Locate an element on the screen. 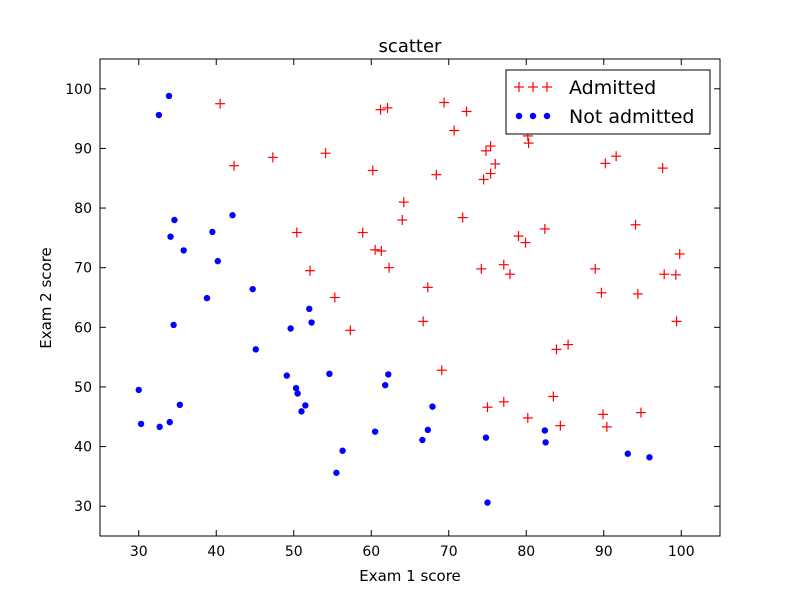  legend: Admitted Not admitted is located at coordinates (608, 102).